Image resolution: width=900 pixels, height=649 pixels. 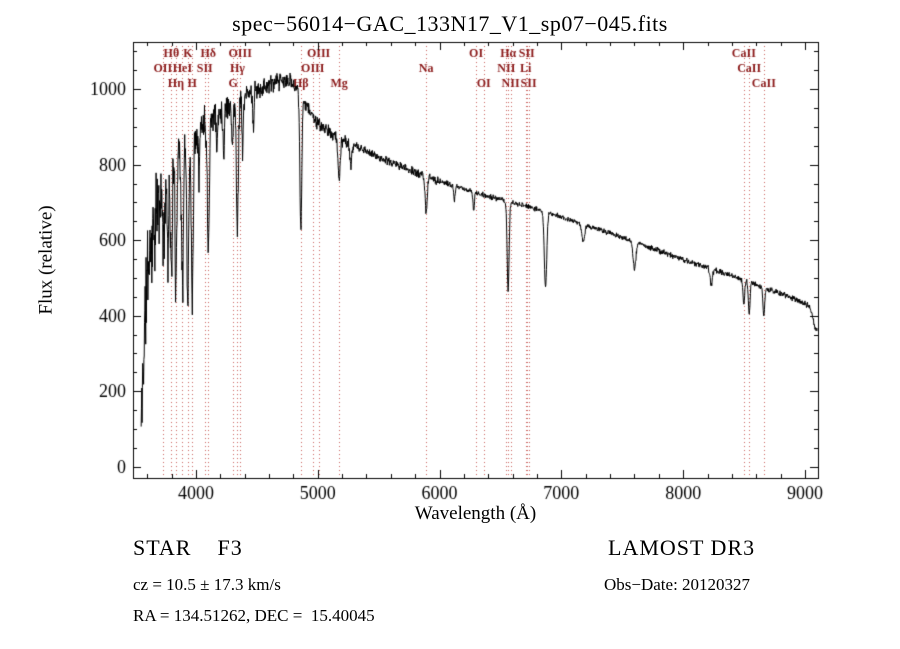 What do you see at coordinates (677, 584) in the screenshot?
I see `obs-date-text: Obs−Date: 20120327` at bounding box center [677, 584].